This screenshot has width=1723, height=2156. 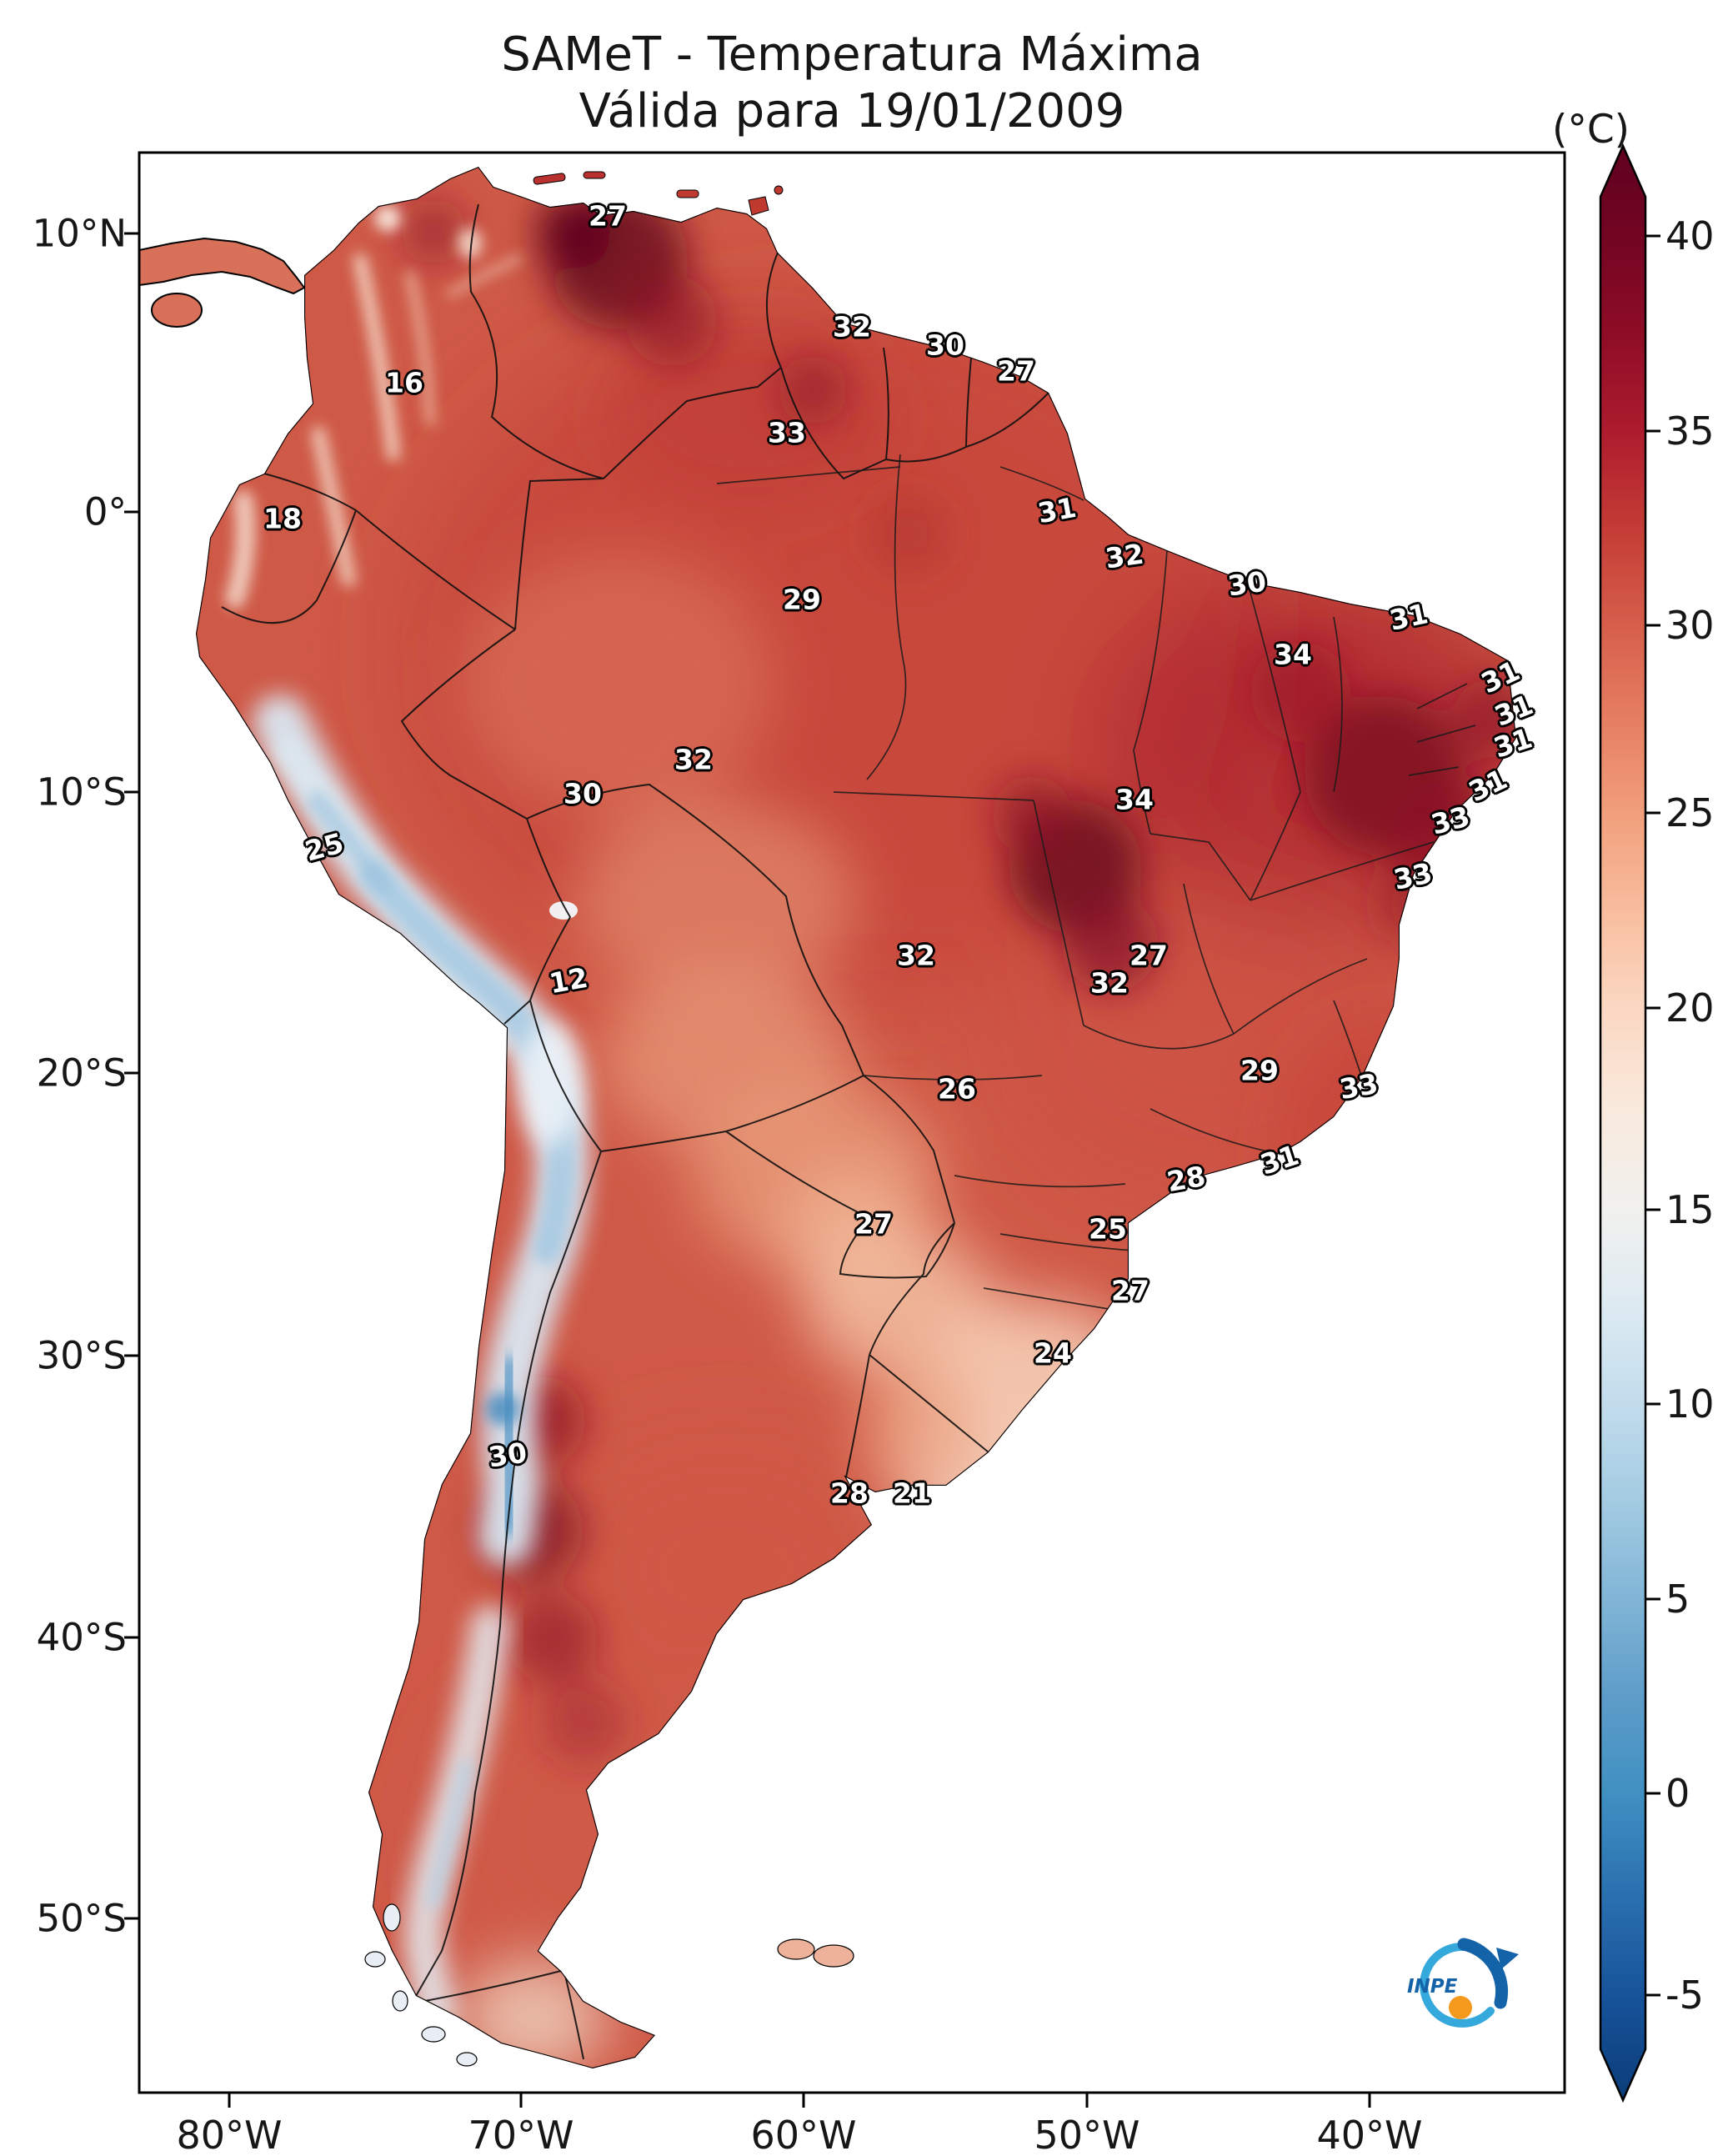 What do you see at coordinates (81, 1355) in the screenshot?
I see `lat-tick-label: 30°S` at bounding box center [81, 1355].